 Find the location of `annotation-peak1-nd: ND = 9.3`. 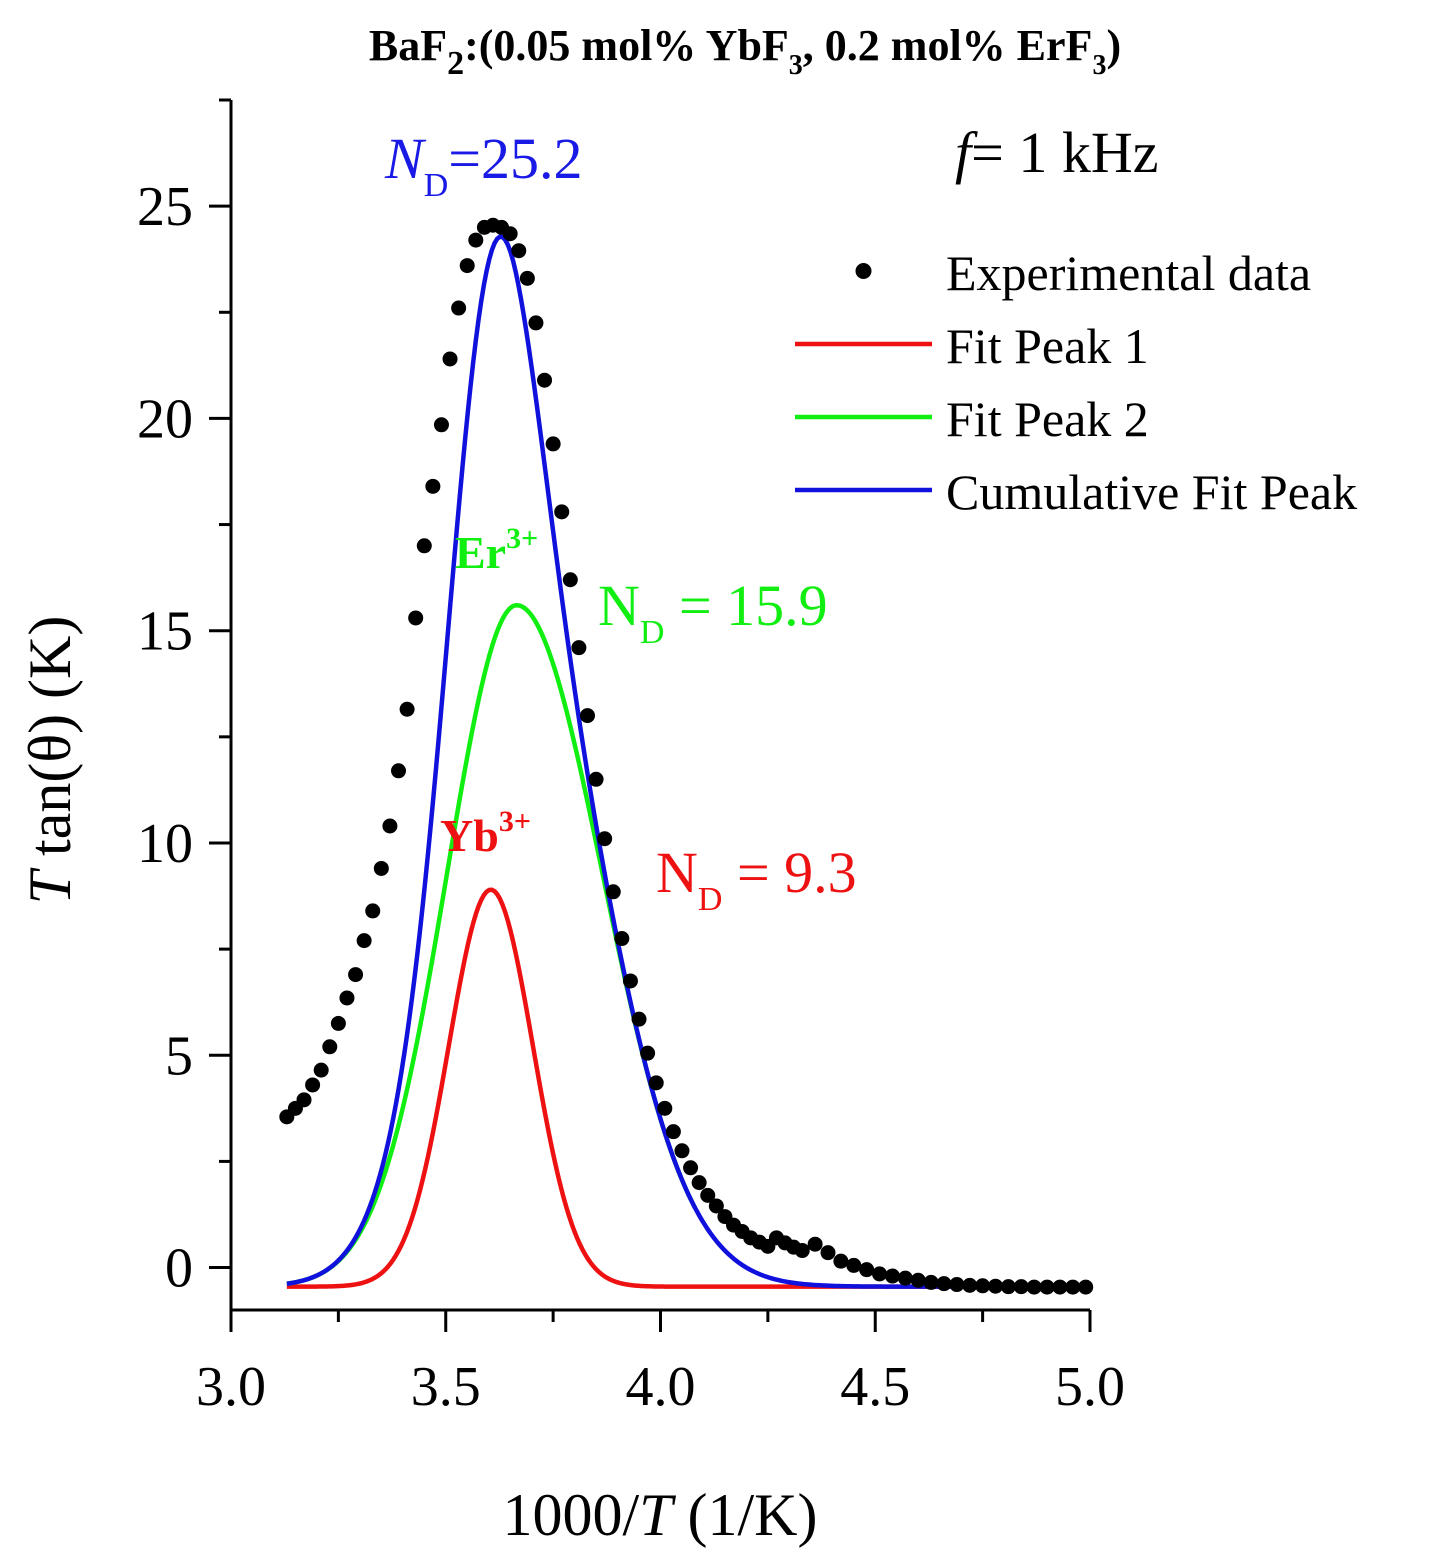

annotation-peak1-nd: ND = 9.3 is located at coordinates (756, 879).